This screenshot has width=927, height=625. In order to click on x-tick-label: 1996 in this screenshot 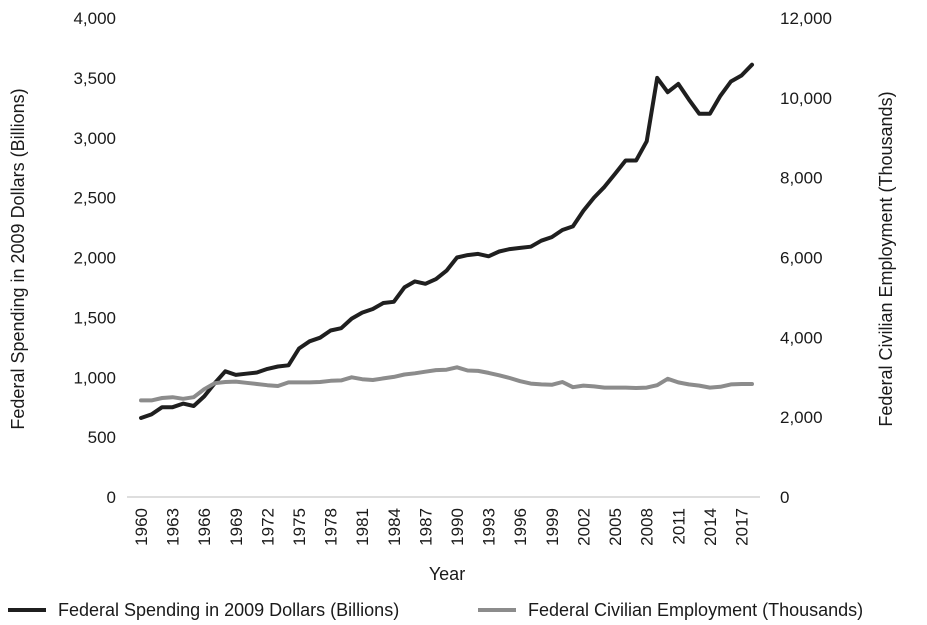, I will do `click(520, 527)`.